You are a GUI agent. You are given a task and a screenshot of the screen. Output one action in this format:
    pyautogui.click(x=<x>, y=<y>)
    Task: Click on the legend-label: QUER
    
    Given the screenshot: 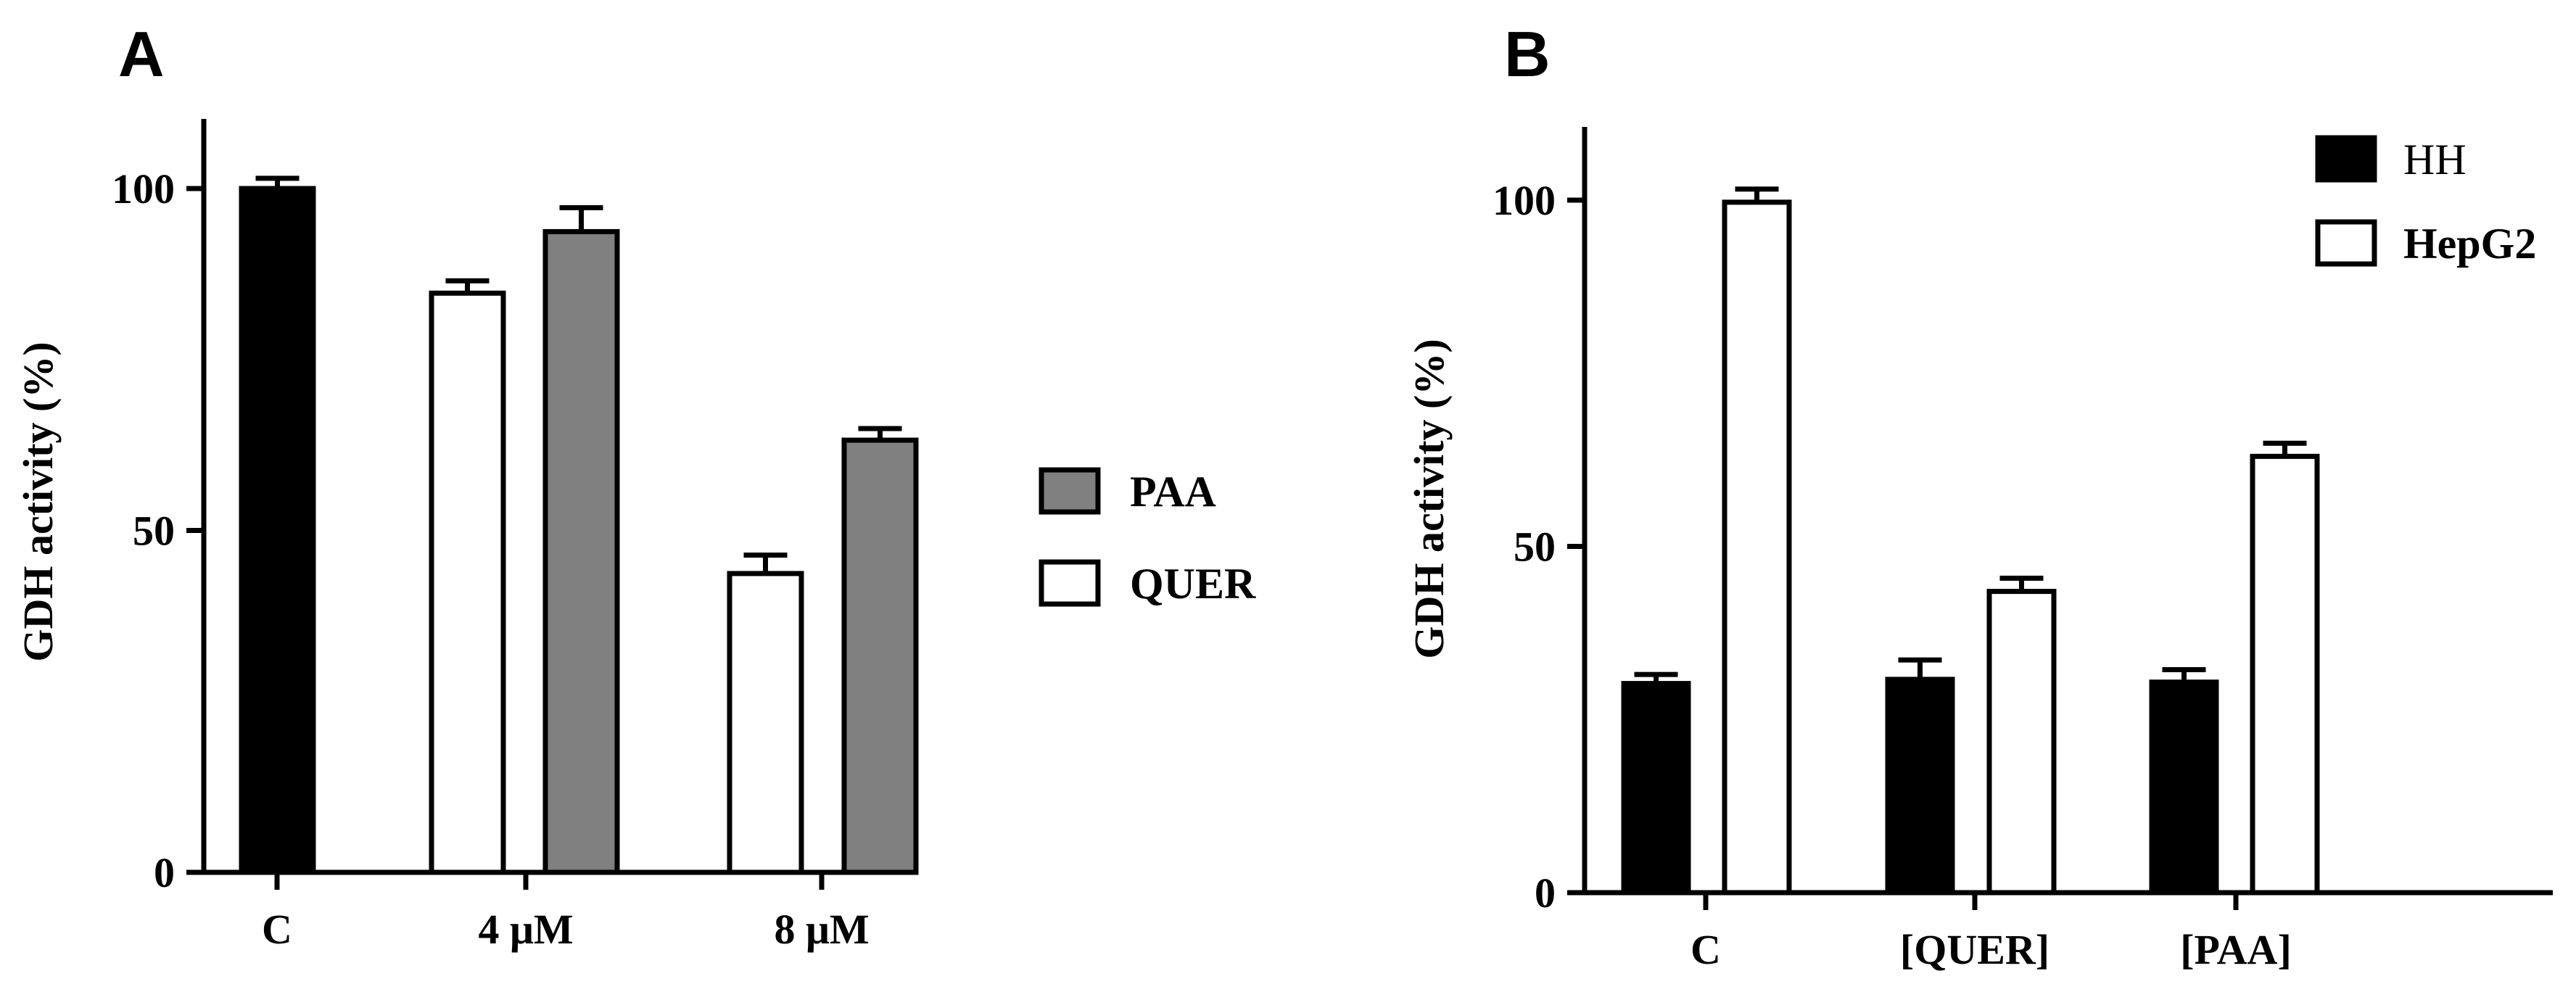 What is the action you would take?
    pyautogui.click(x=1193, y=584)
    